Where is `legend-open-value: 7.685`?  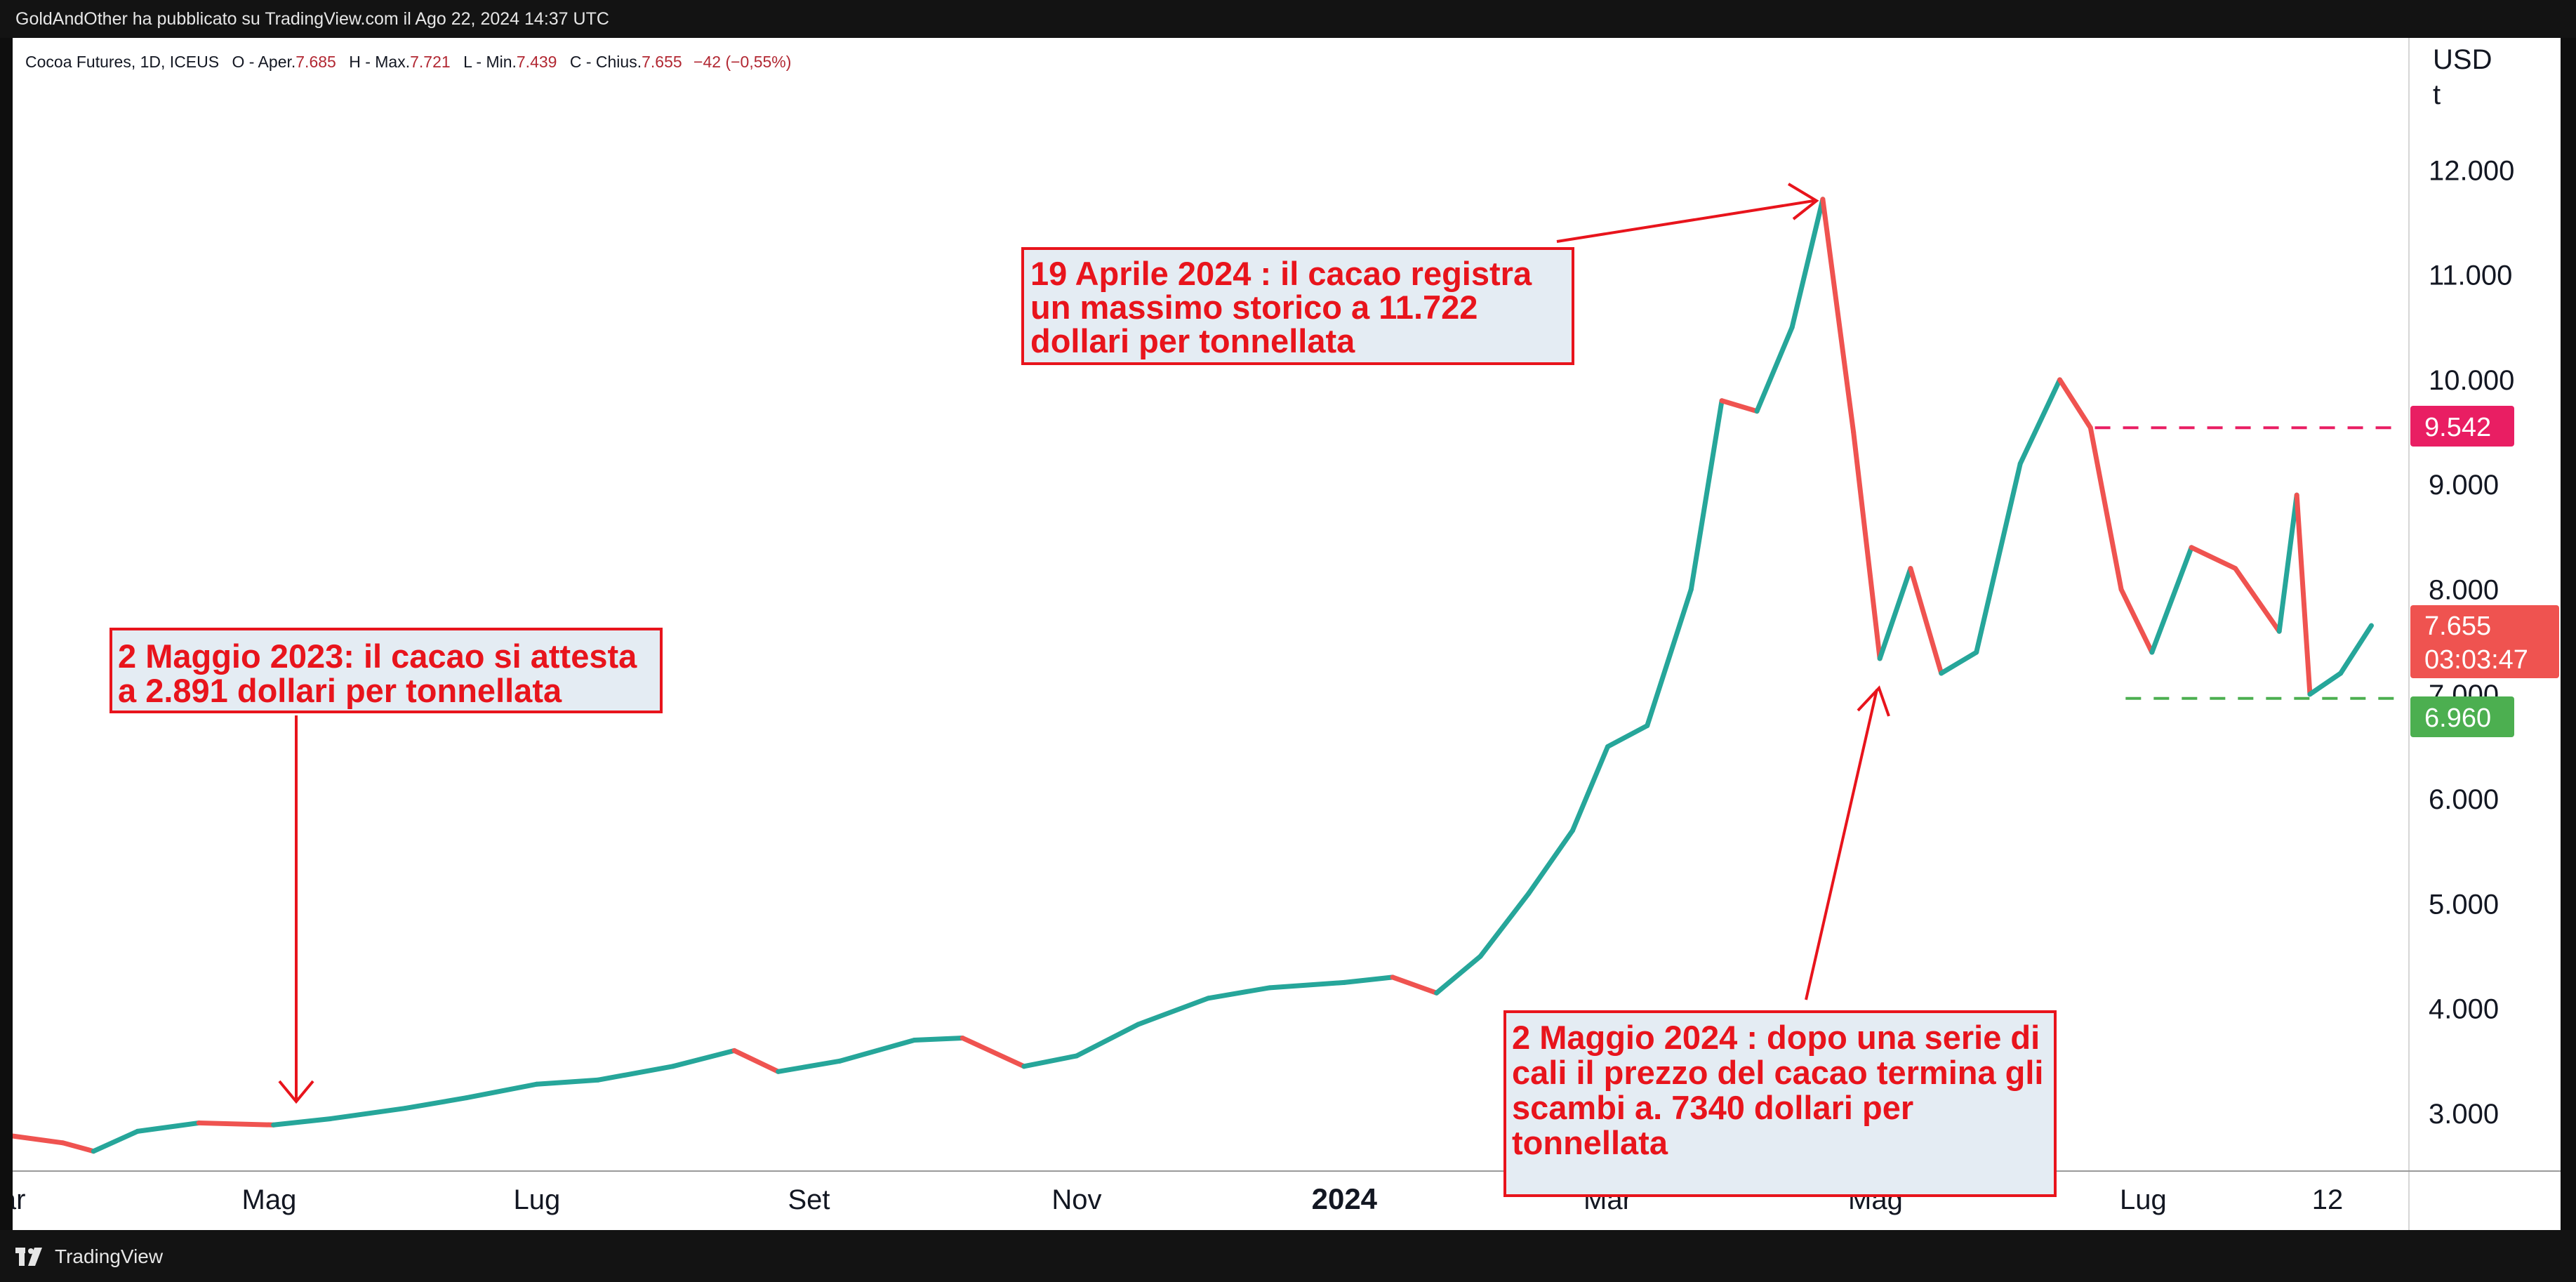
legend-open-value: 7.685 is located at coordinates (316, 62).